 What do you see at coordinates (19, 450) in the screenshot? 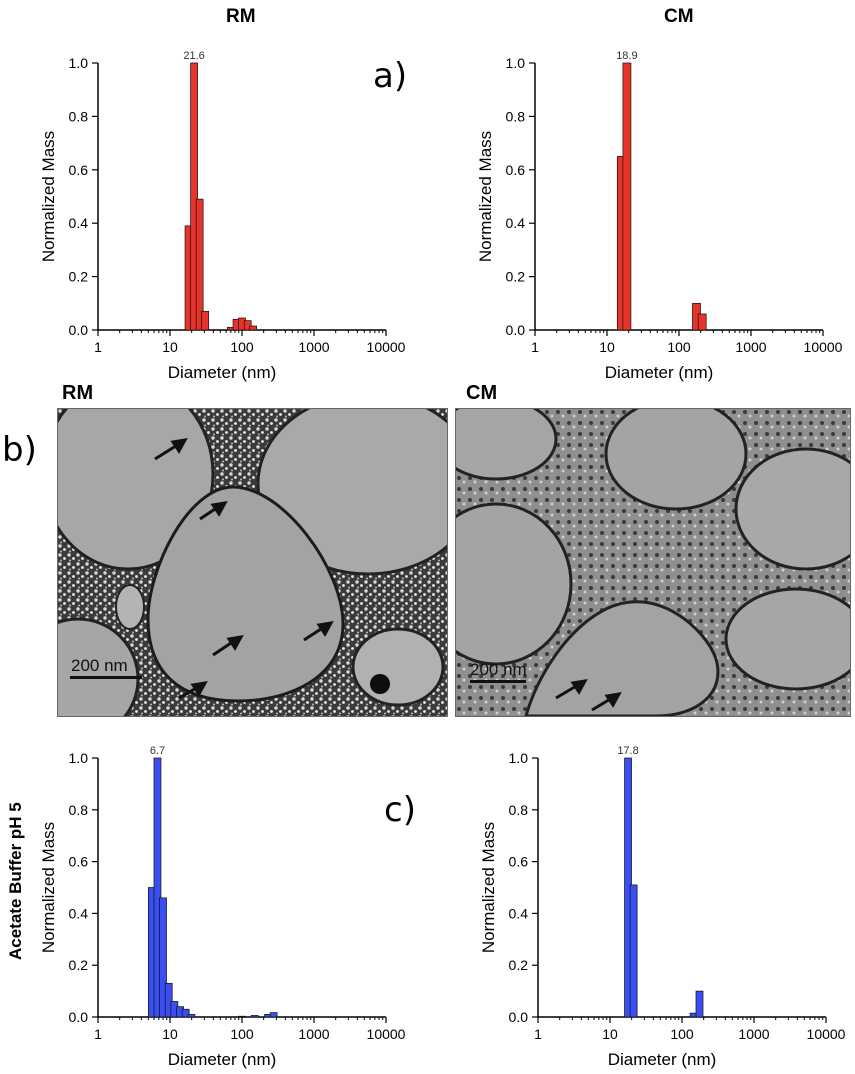
I see `panel-label-b: b)` at bounding box center [19, 450].